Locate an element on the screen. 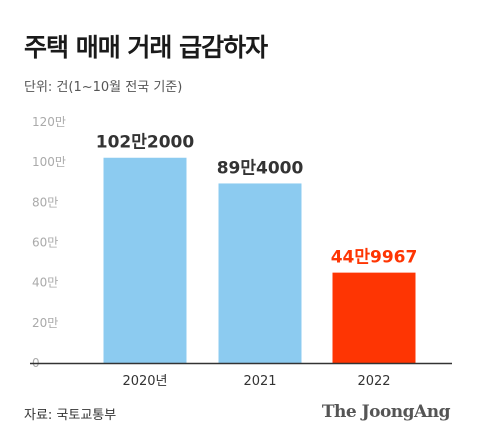  publisher-logo: The JoongAng is located at coordinates (386, 412).